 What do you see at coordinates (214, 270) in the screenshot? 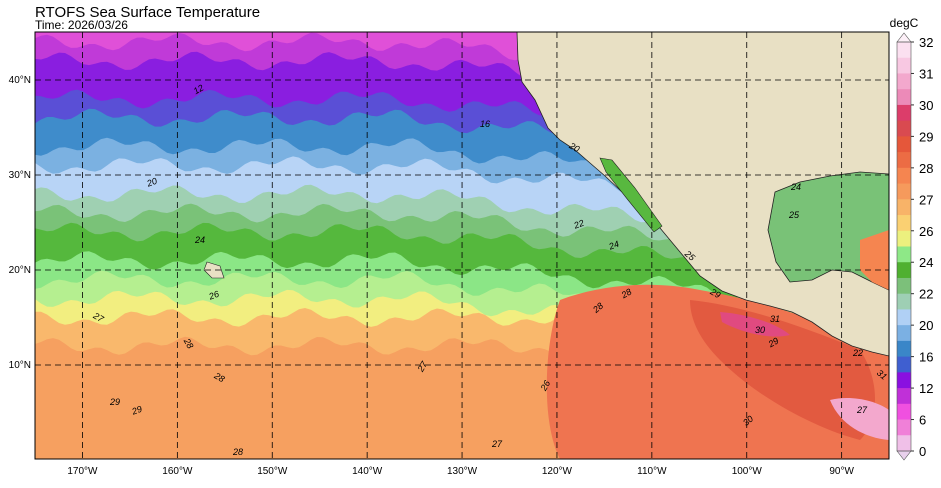
I see `hawaii` at bounding box center [214, 270].